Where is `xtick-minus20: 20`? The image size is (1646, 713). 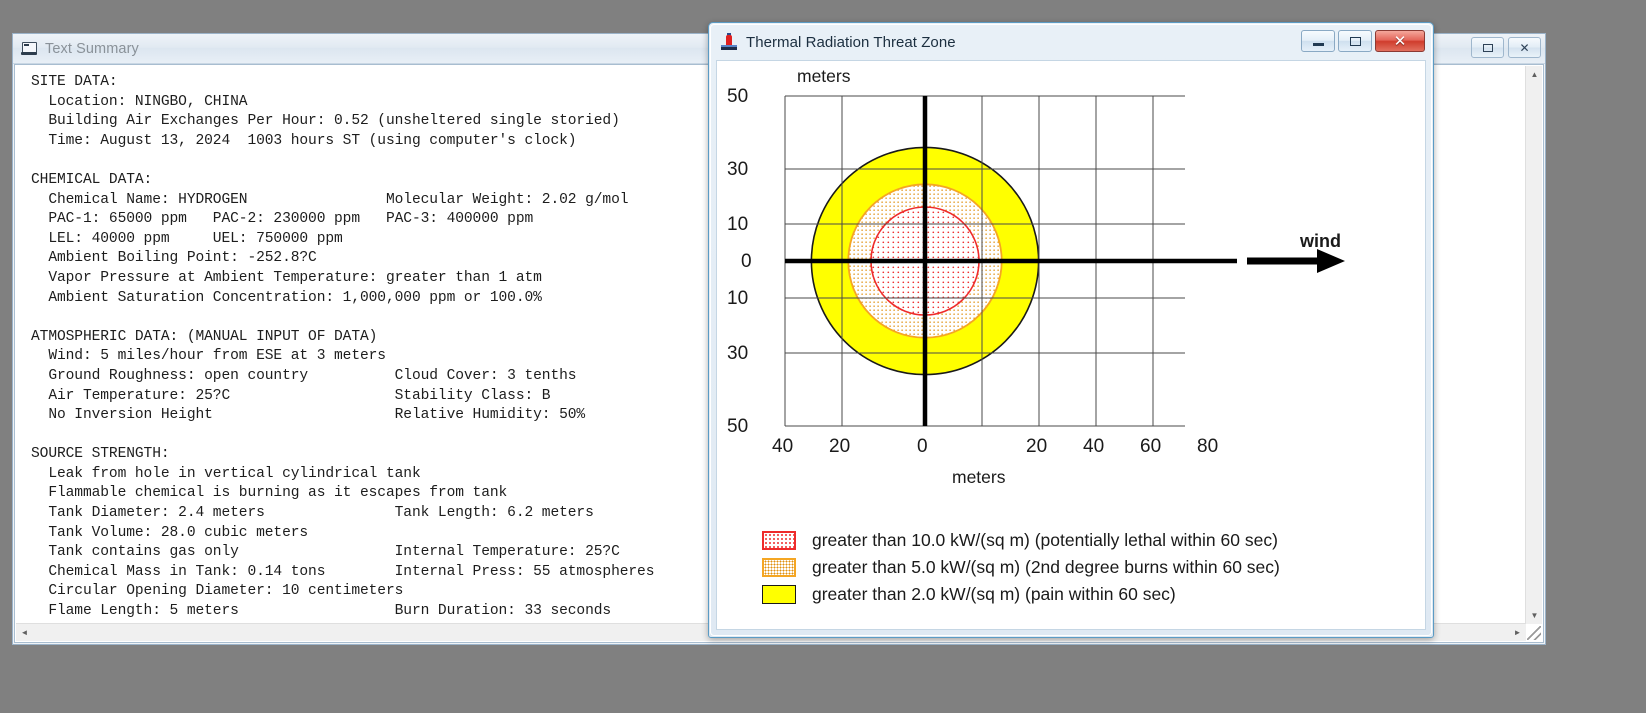 xtick-minus20: 20 is located at coordinates (840, 446).